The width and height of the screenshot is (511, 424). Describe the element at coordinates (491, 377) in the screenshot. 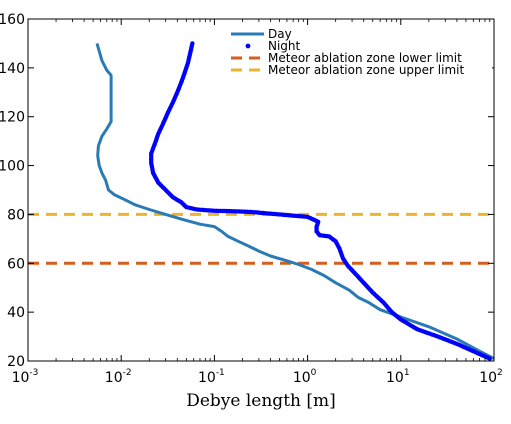

I see `x-tick-label: 10²` at that location.